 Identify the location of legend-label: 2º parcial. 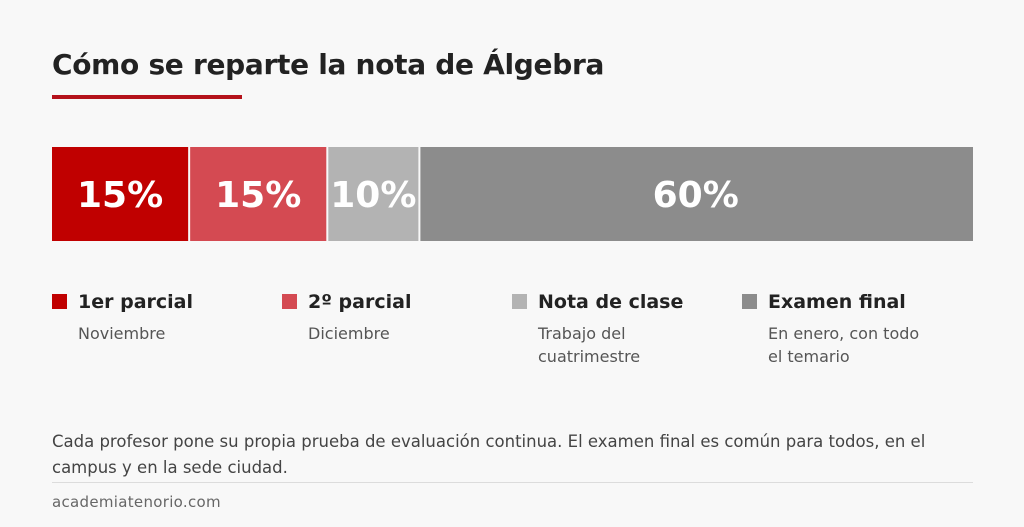
(360, 302).